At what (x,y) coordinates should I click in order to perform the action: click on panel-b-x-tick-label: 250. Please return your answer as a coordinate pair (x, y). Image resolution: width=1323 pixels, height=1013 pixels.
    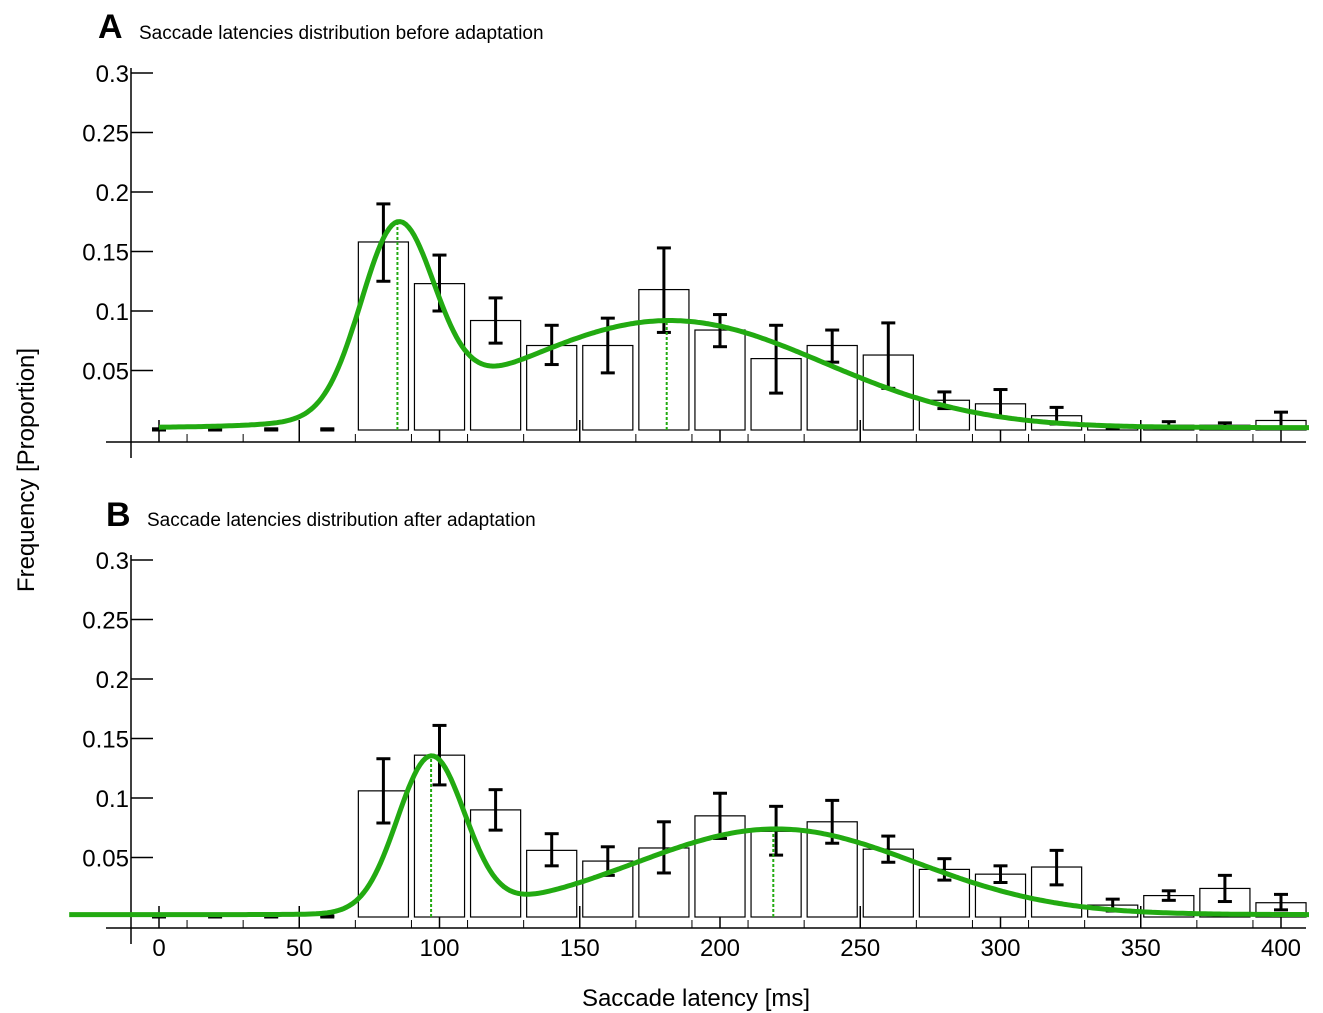
    Looking at the image, I should click on (860, 948).